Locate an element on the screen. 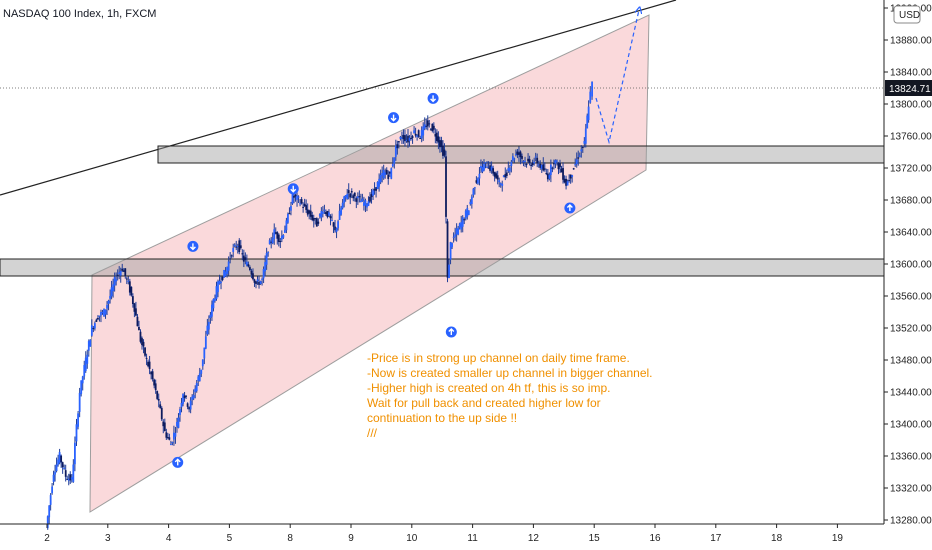  time-axis: 2 3 4 5 8 9 10 11 12 15 16 17 18 19 is located at coordinates (442, 533).